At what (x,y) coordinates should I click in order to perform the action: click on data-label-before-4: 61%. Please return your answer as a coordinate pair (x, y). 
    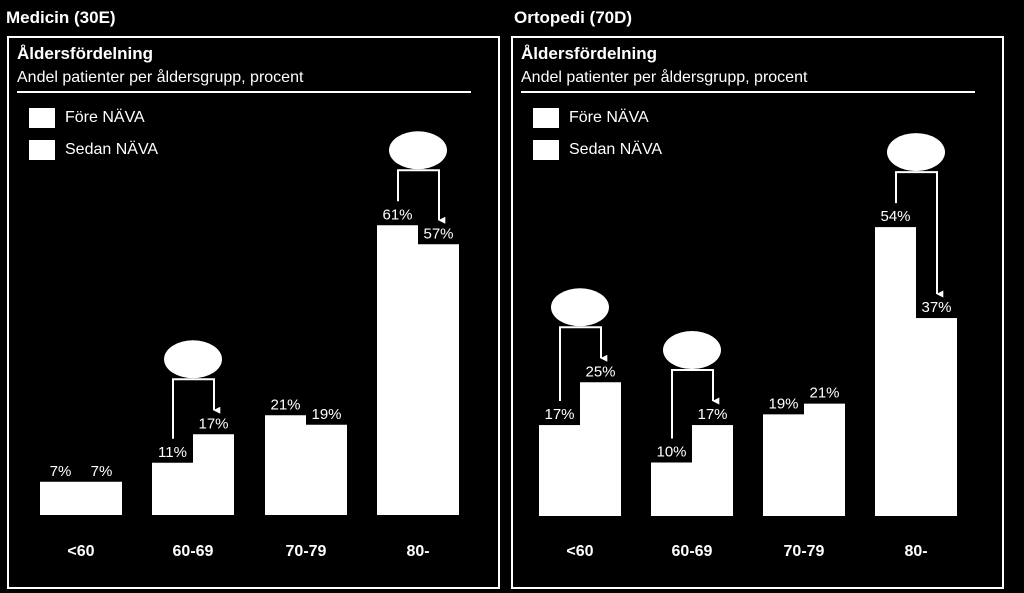
    Looking at the image, I should click on (397, 214).